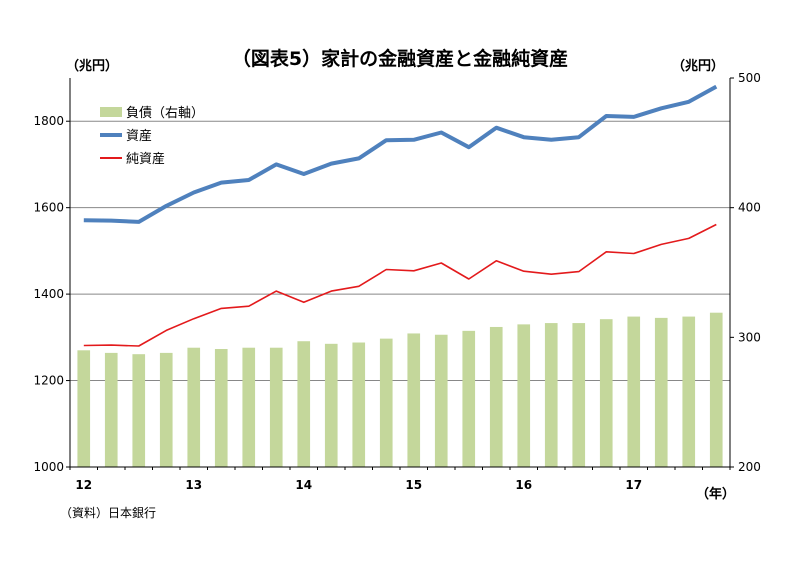  Describe the element at coordinates (749, 208) in the screenshot. I see `right-tick-label: 400` at that location.